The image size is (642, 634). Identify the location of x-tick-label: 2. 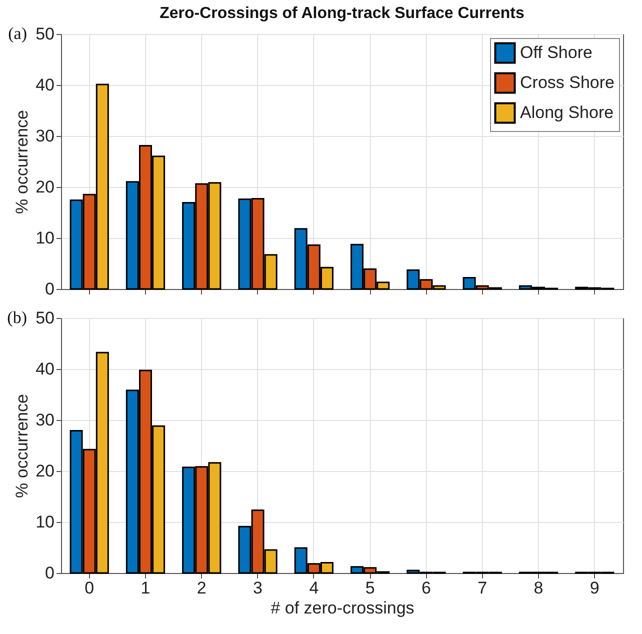
(201, 588).